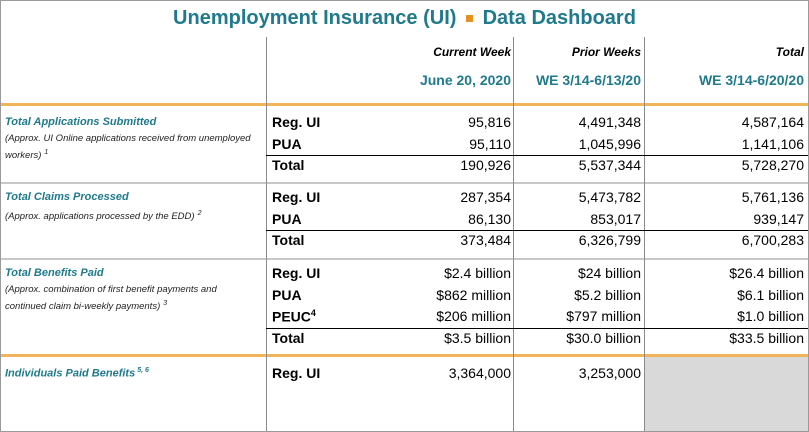 This screenshot has width=809, height=432. Describe the element at coordinates (46, 152) in the screenshot. I see `footnote-ref: 1` at that location.